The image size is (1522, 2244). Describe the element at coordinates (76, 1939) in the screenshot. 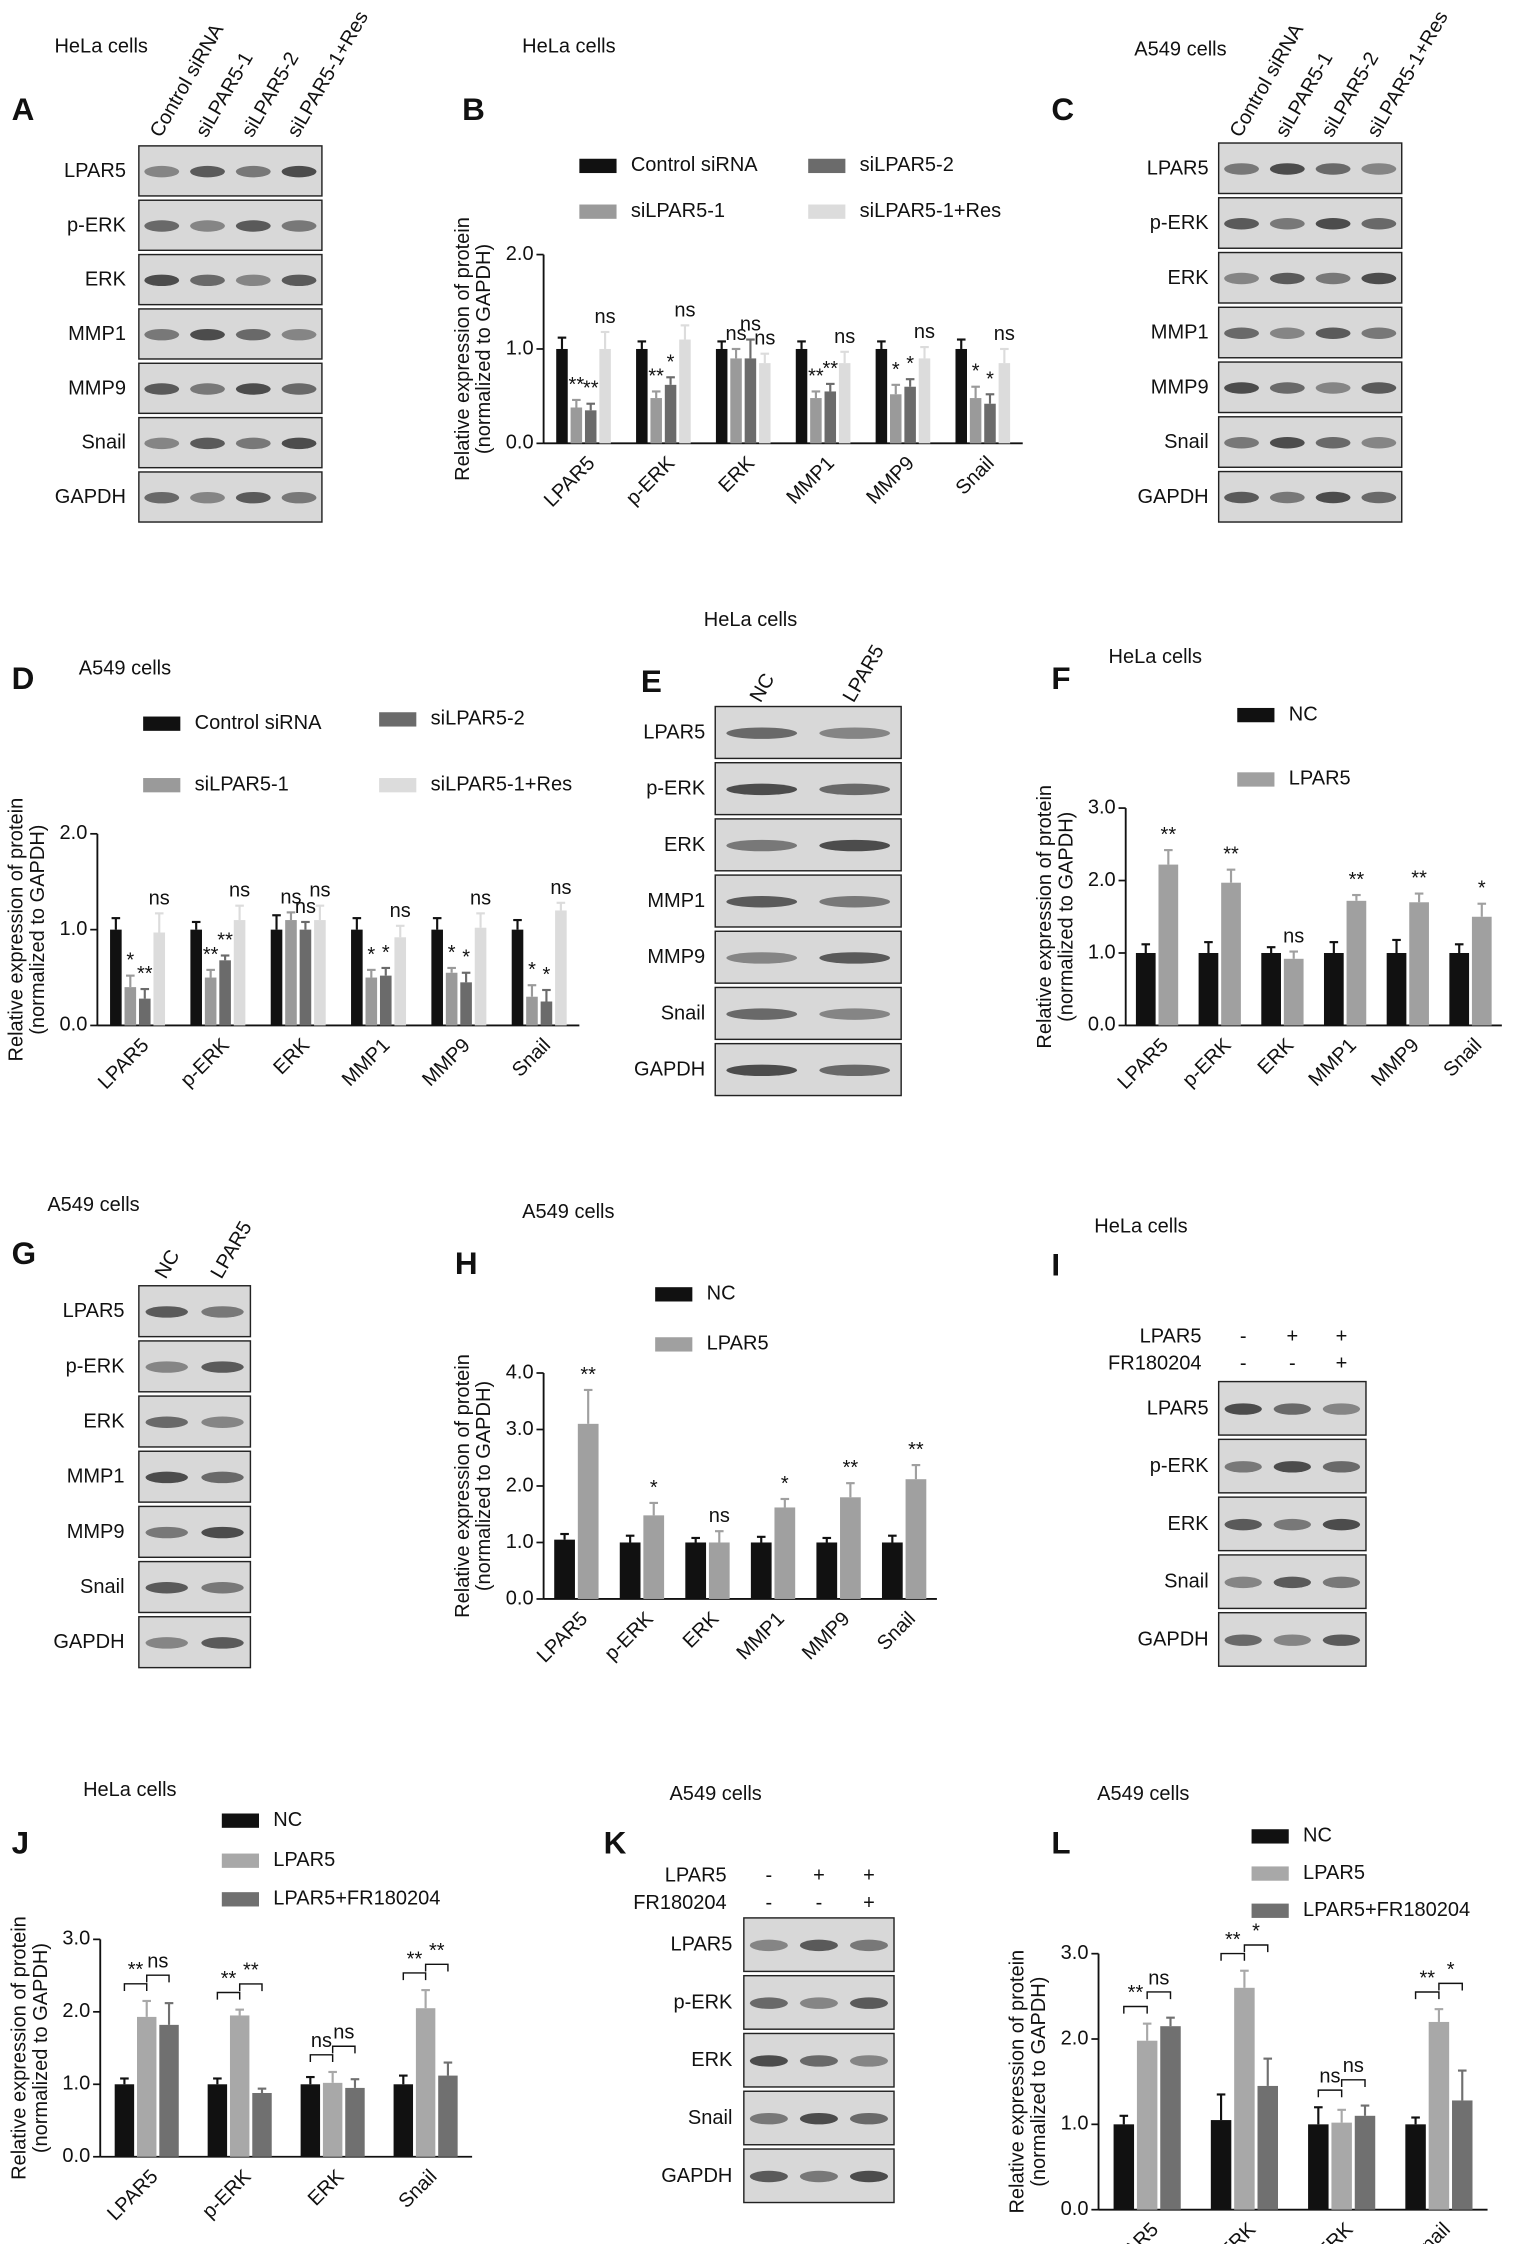

I see `y-tick-label: 3.0` at that location.